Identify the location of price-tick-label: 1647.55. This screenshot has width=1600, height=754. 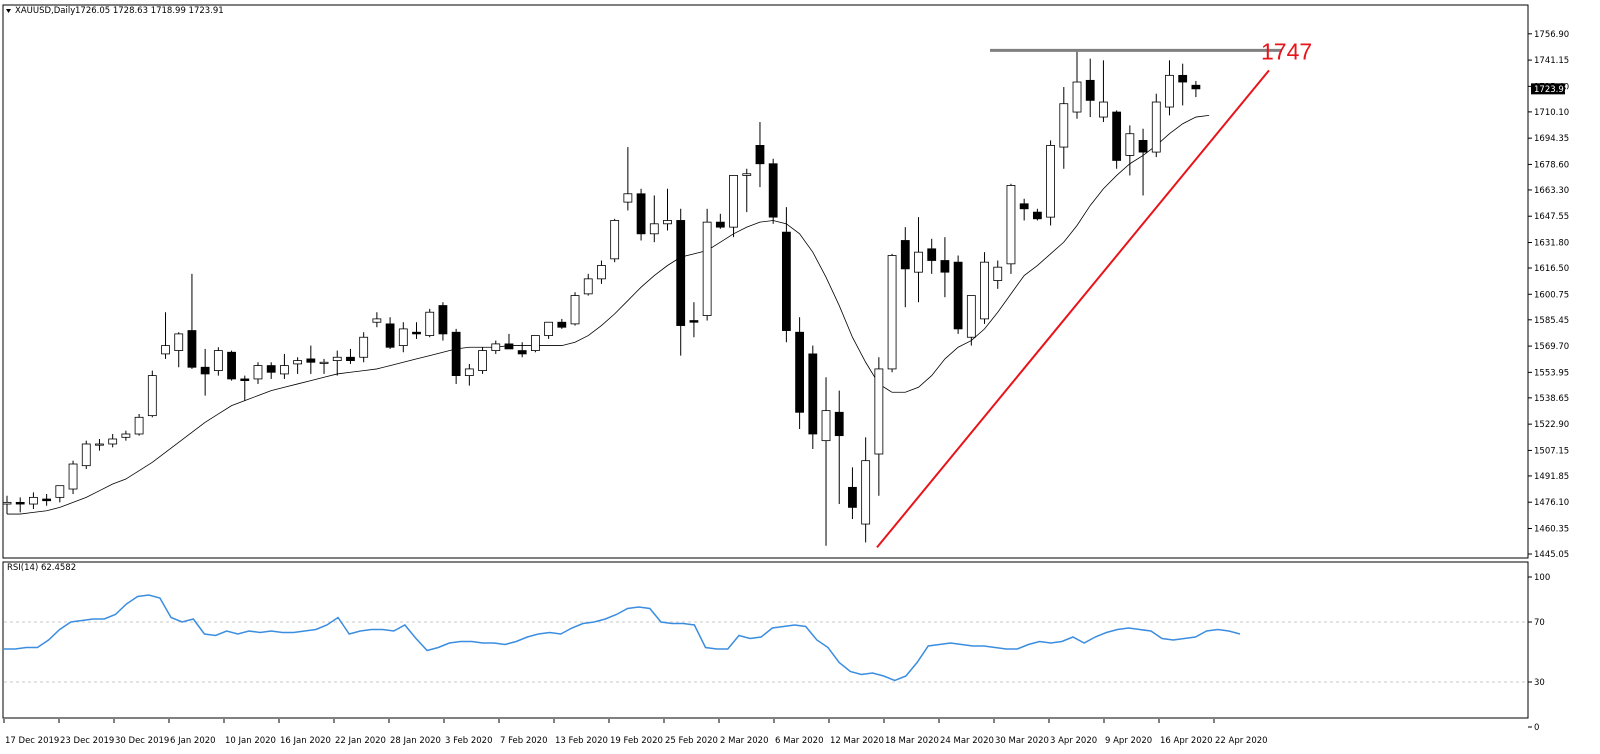
(1551, 217).